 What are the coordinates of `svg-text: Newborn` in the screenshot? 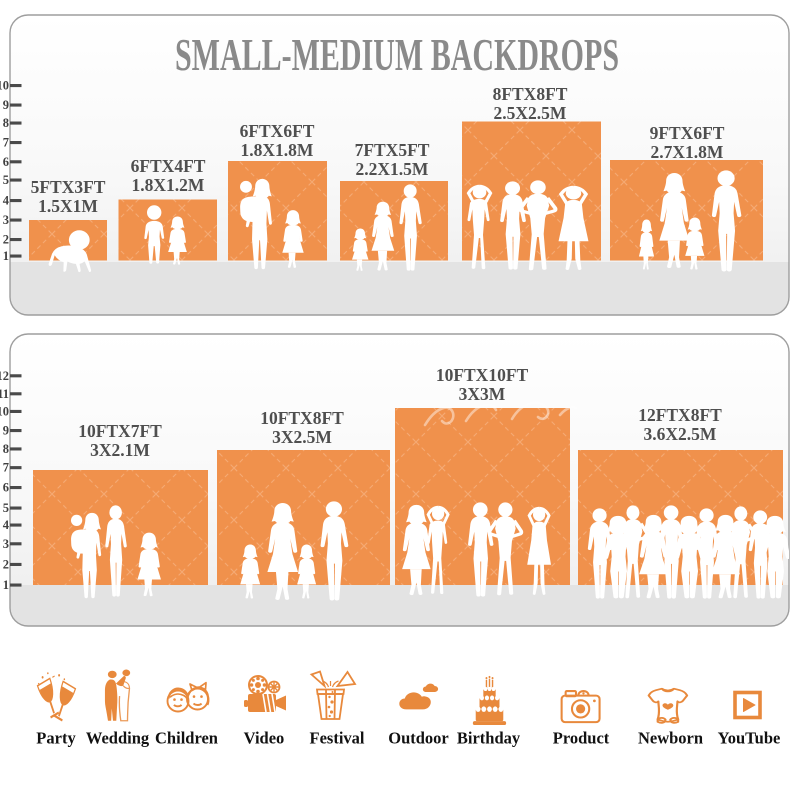 It's located at (670, 738).